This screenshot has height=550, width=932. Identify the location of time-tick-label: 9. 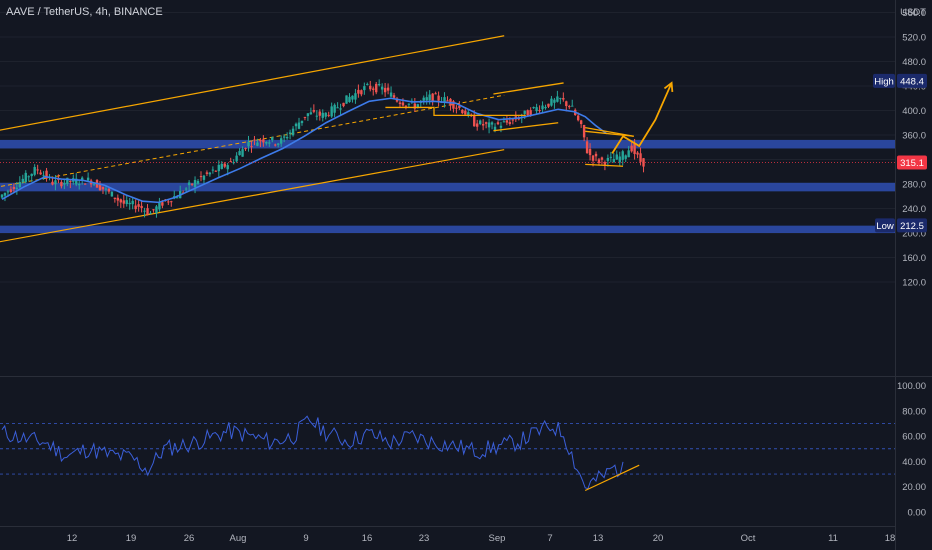
(305, 538).